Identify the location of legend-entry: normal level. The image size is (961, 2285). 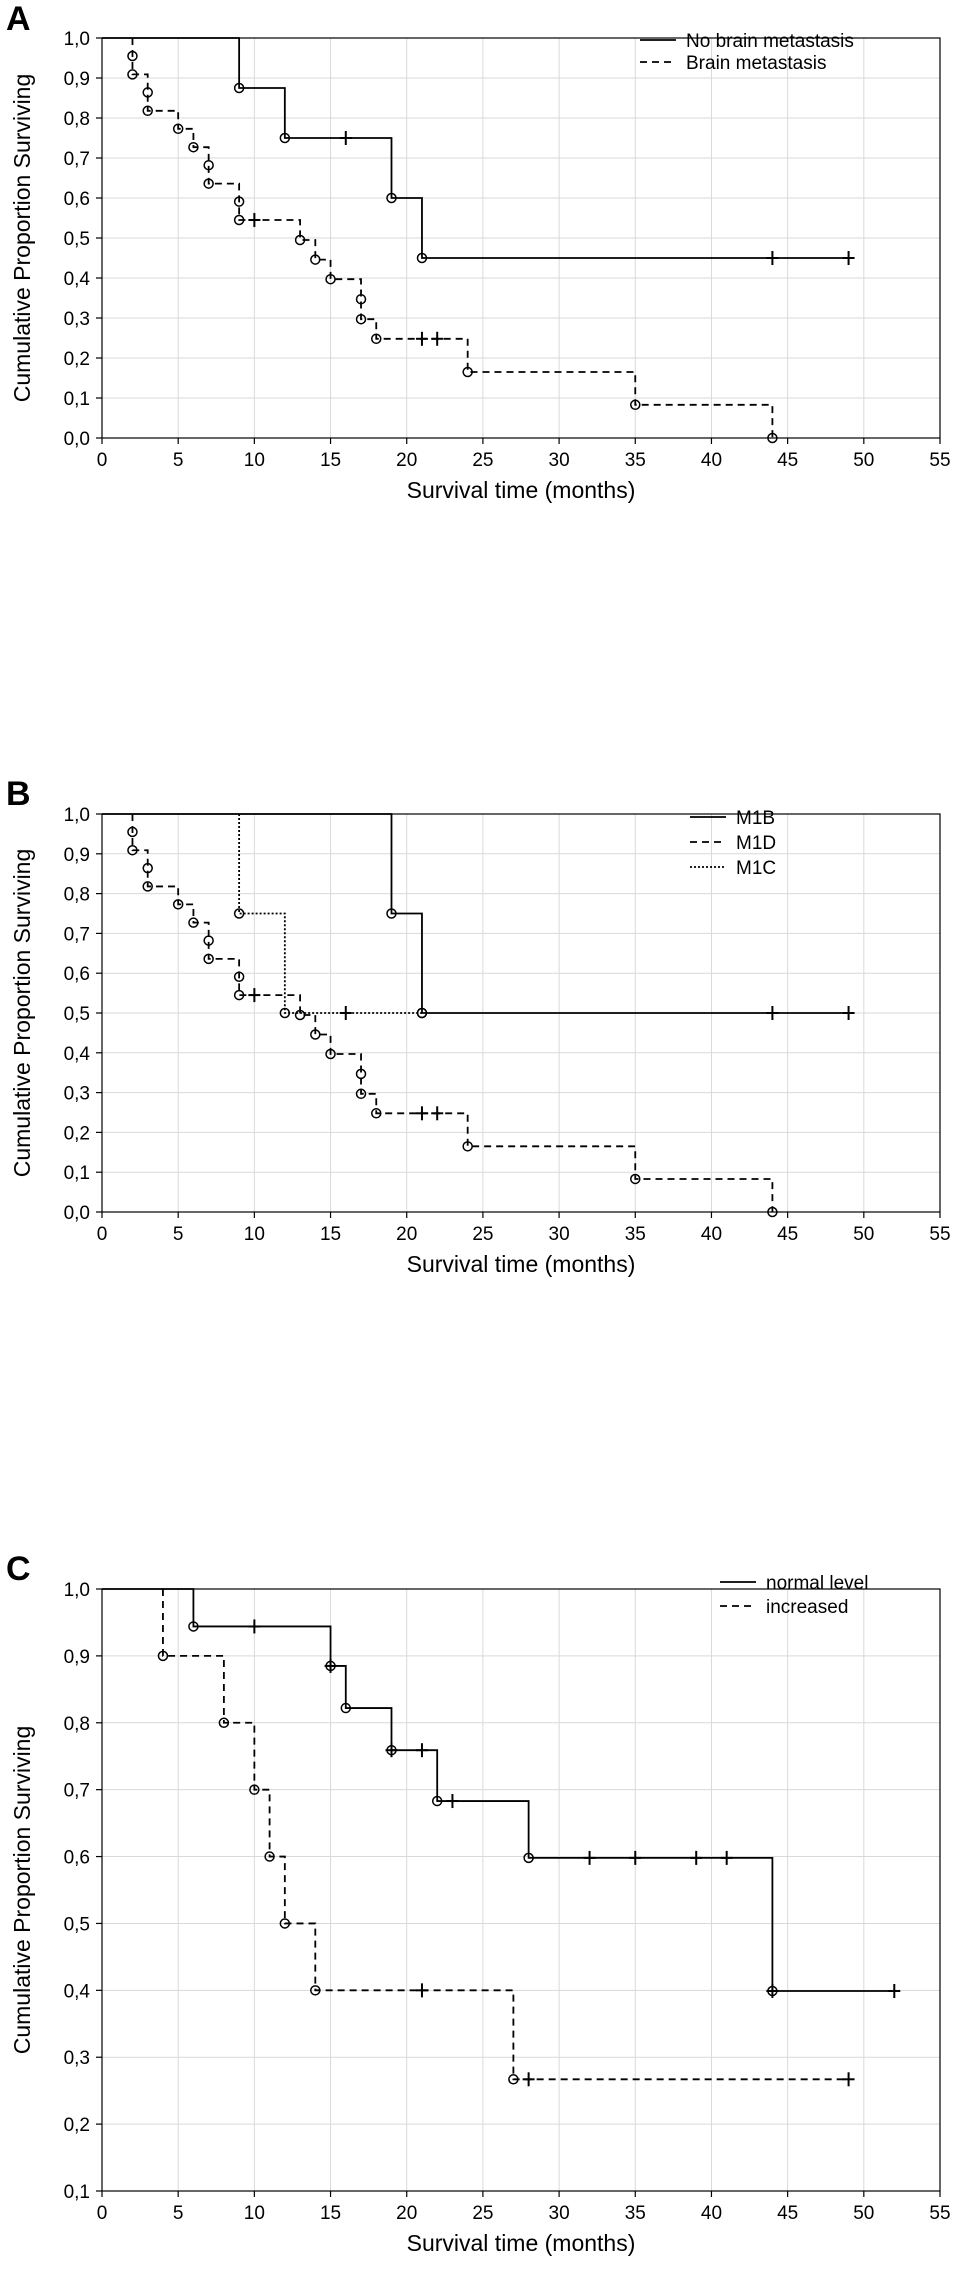
(794, 1583).